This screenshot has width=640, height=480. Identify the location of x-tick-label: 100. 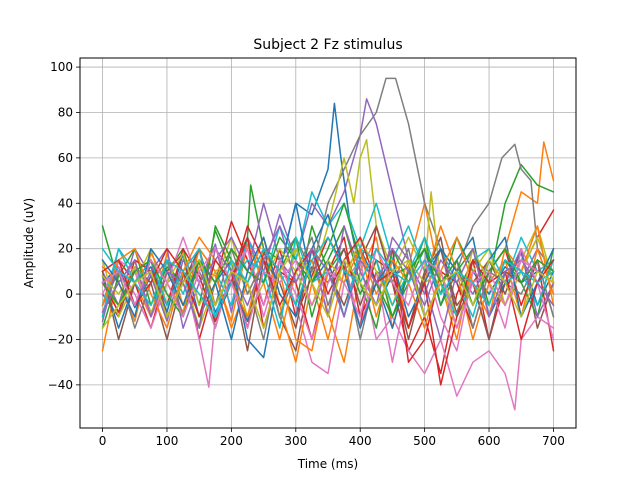
(167, 441).